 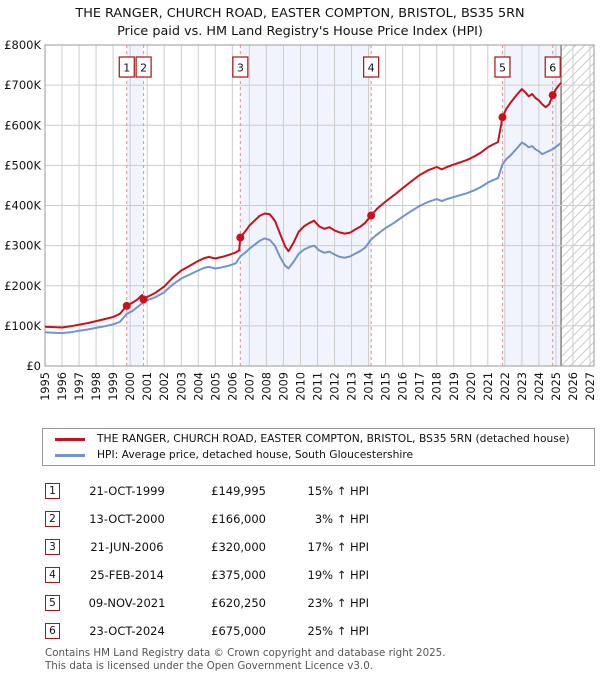 What do you see at coordinates (22, 45) in the screenshot?
I see `svg-text: £800K` at bounding box center [22, 45].